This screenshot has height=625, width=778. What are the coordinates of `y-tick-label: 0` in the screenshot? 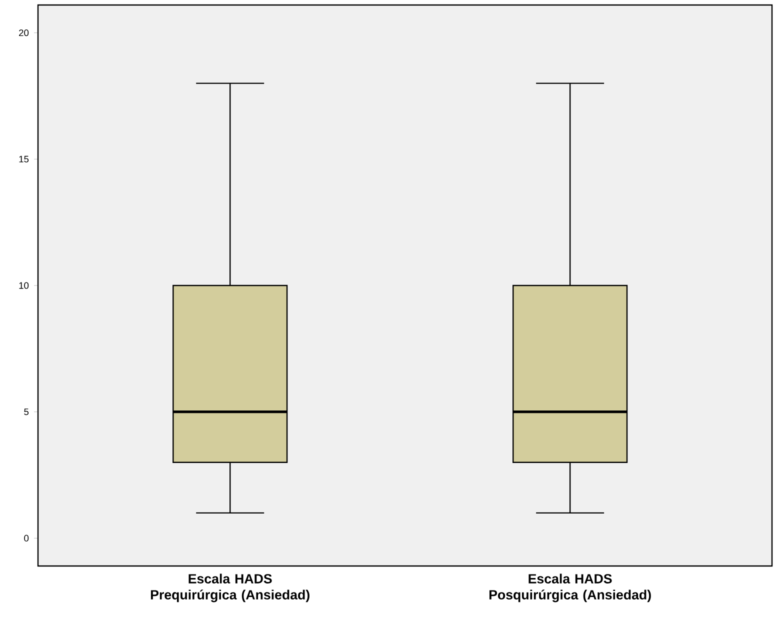 It's located at (26, 538).